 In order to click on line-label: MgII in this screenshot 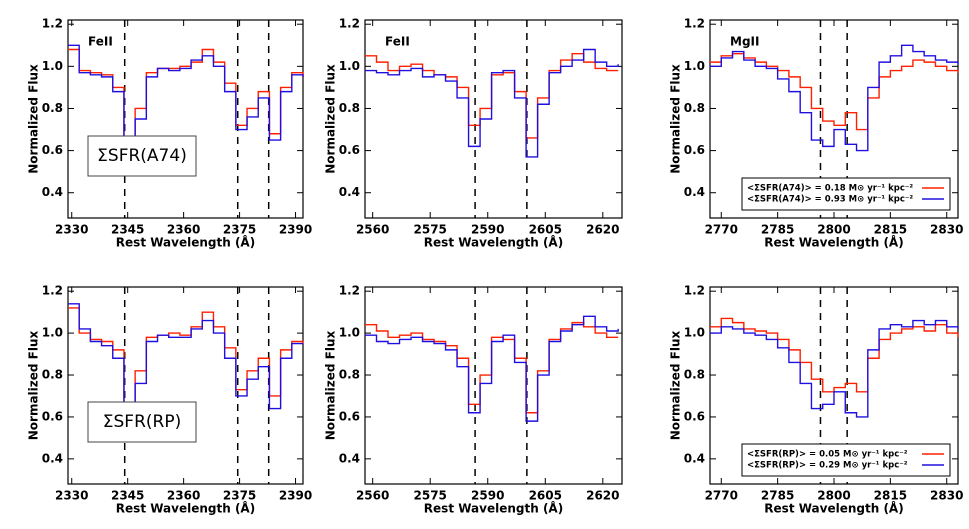, I will do `click(744, 42)`.